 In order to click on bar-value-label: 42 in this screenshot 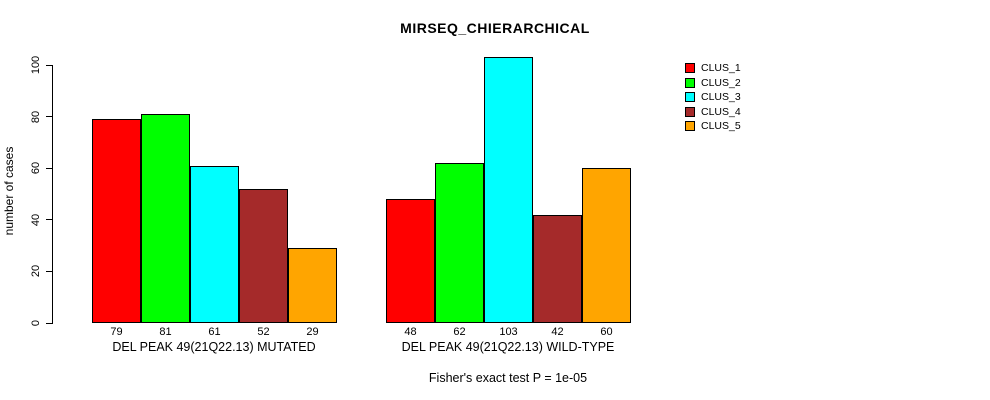, I will do `click(557, 332)`.